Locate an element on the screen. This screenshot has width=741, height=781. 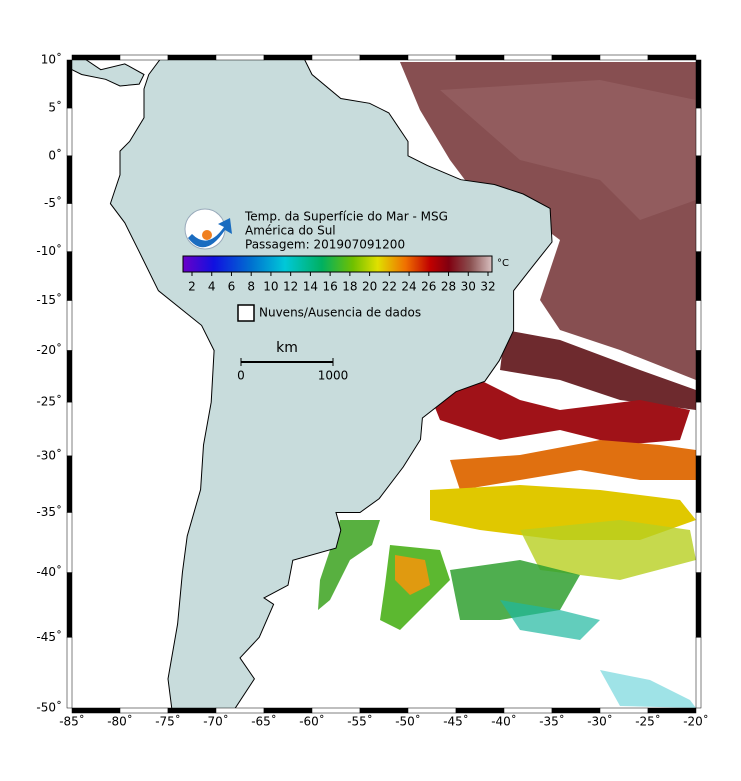
lon-tick-label: -45˚ is located at coordinates (456, 721).